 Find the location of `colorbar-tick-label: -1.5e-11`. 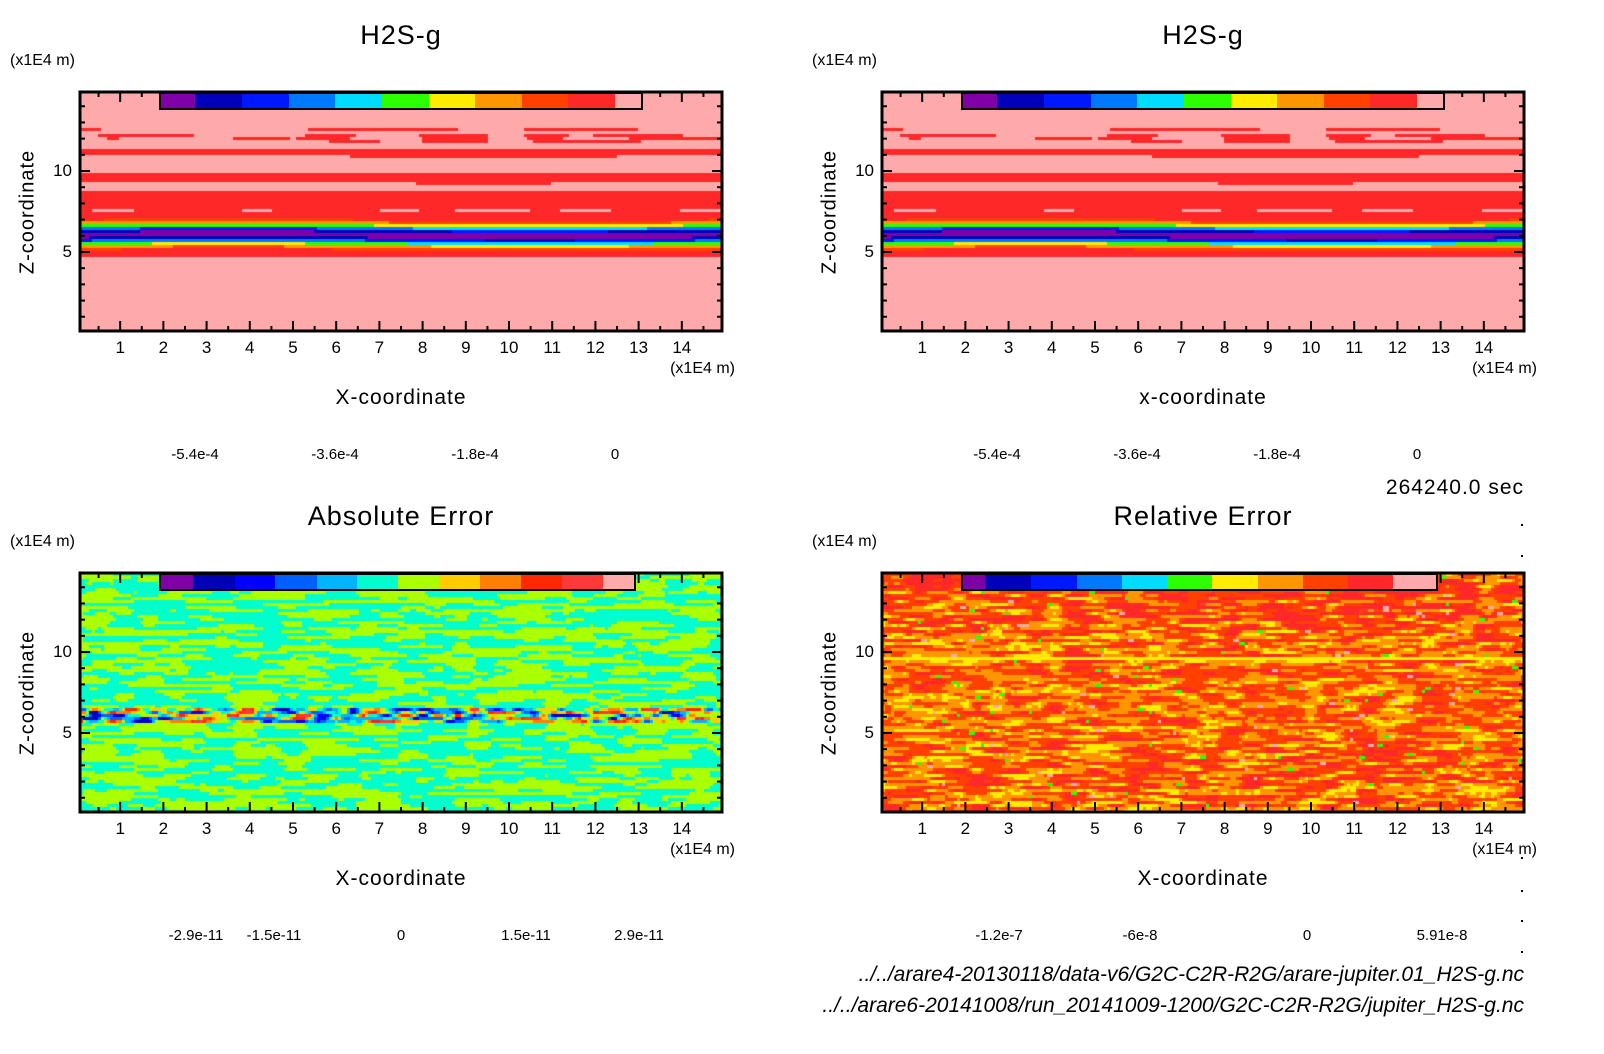

colorbar-tick-label: -1.5e-11 is located at coordinates (274, 935).